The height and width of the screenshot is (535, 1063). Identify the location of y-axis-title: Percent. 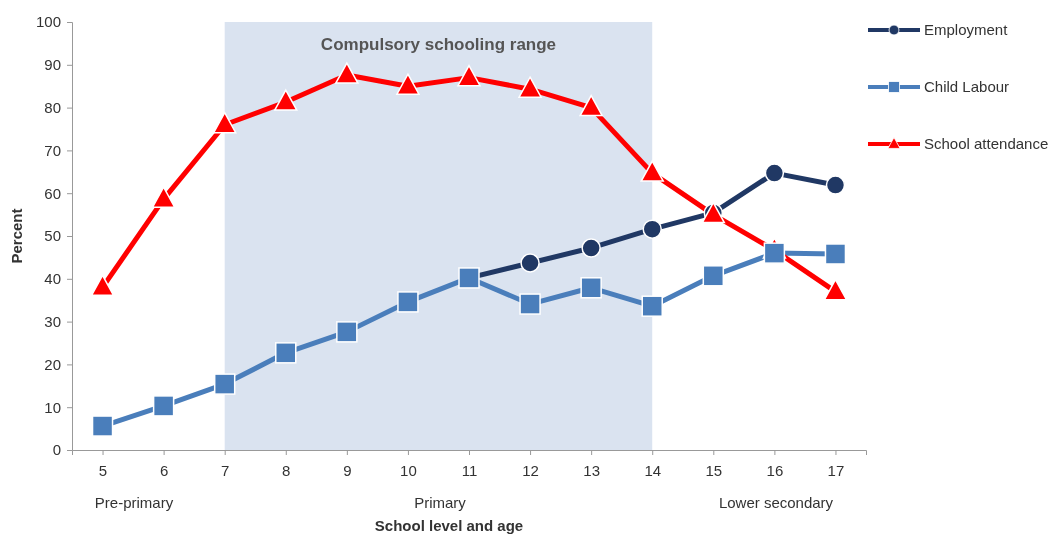
(16, 236).